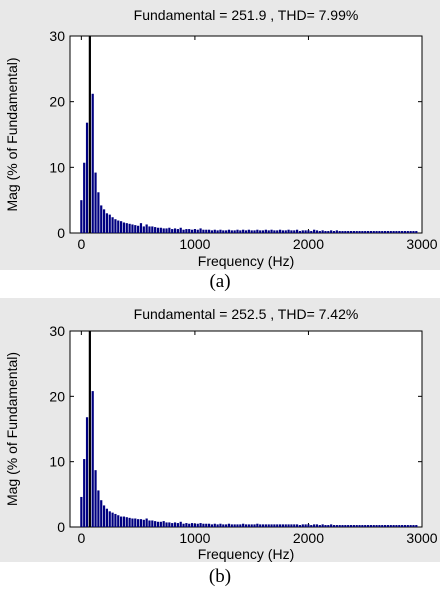 The image size is (440, 597). I want to click on y-tick-label: 10, so click(57, 167).